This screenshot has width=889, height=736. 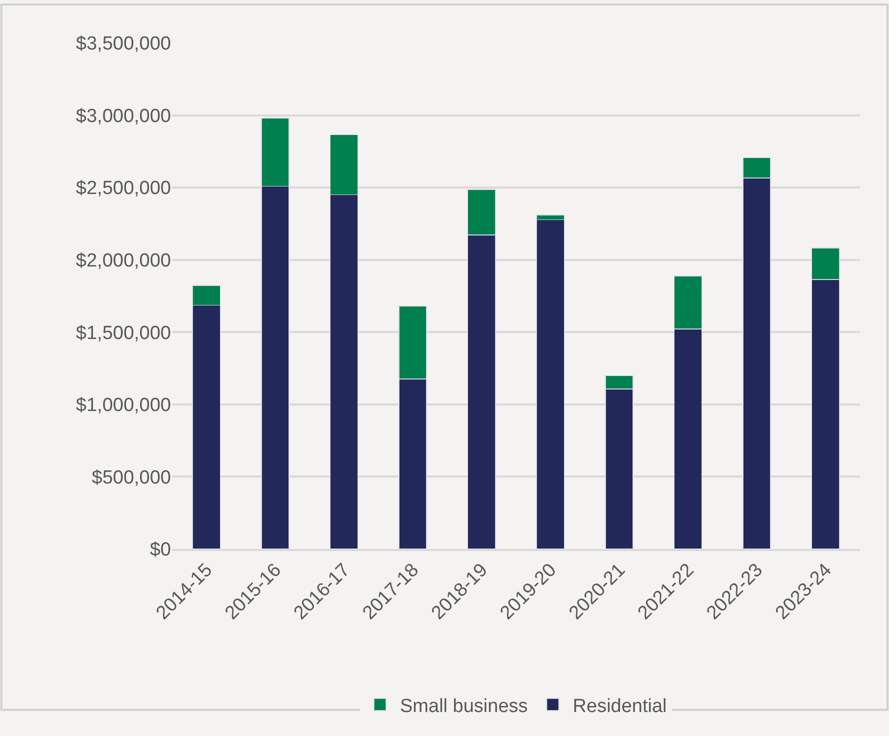 What do you see at coordinates (619, 706) in the screenshot?
I see `legend-label: Residential` at bounding box center [619, 706].